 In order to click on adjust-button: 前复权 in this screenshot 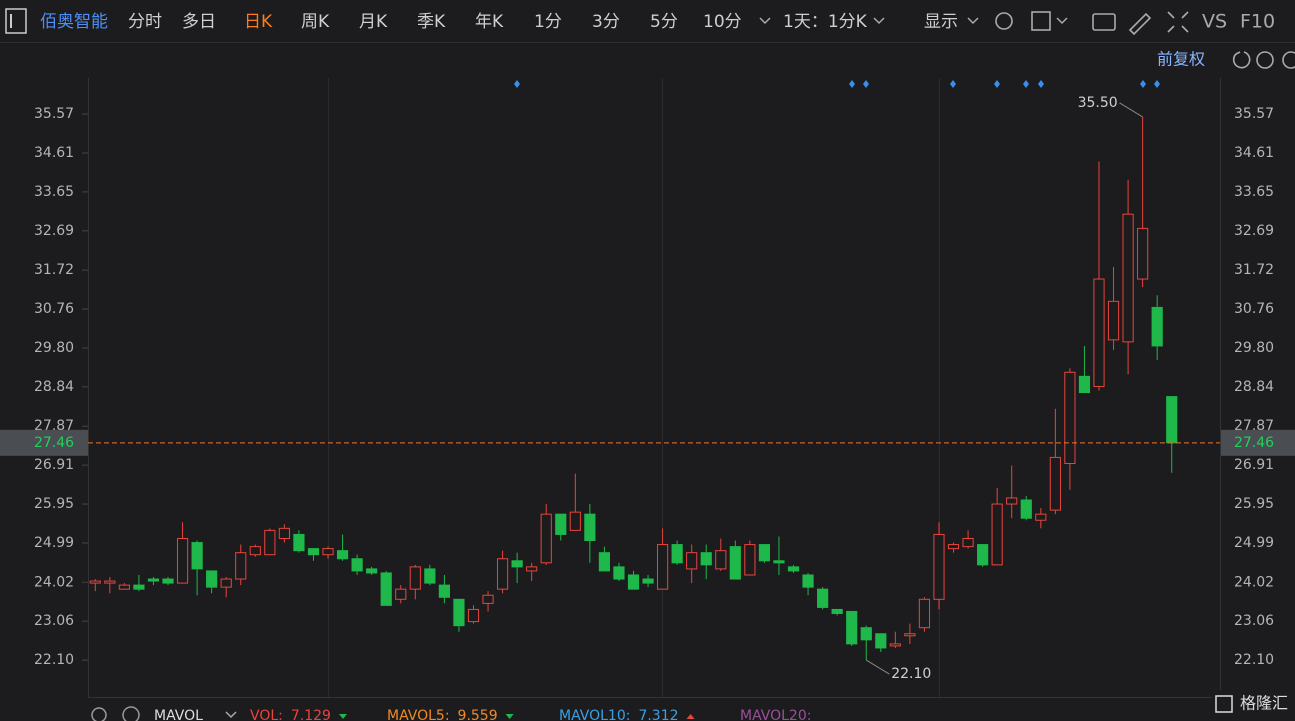, I will do `click(1181, 59)`.